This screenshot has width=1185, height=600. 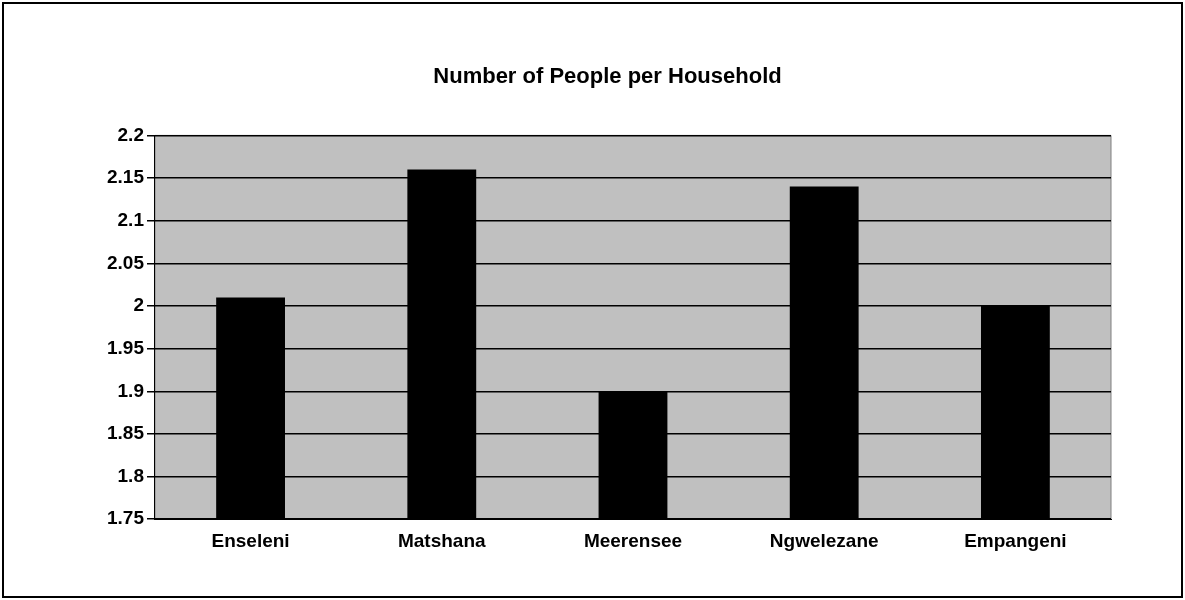 I want to click on y-tick-label: 1.95, so click(x=126, y=347).